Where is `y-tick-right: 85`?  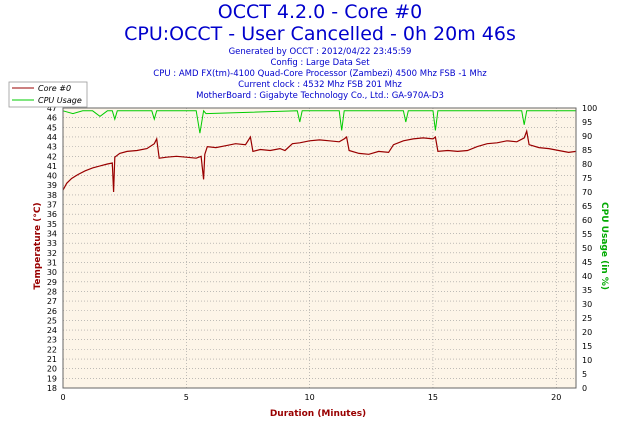
y-tick-right: 85 is located at coordinates (587, 150).